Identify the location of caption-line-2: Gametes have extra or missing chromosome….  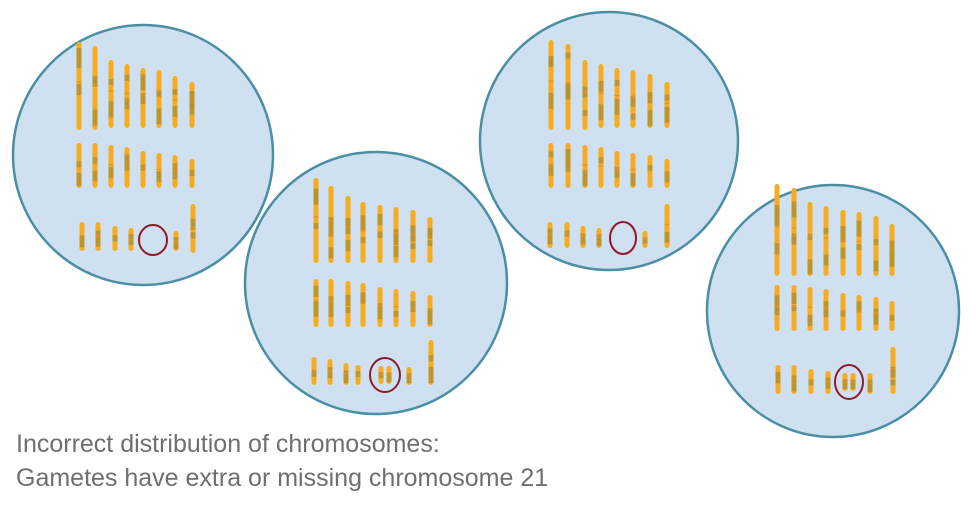
(282, 478).